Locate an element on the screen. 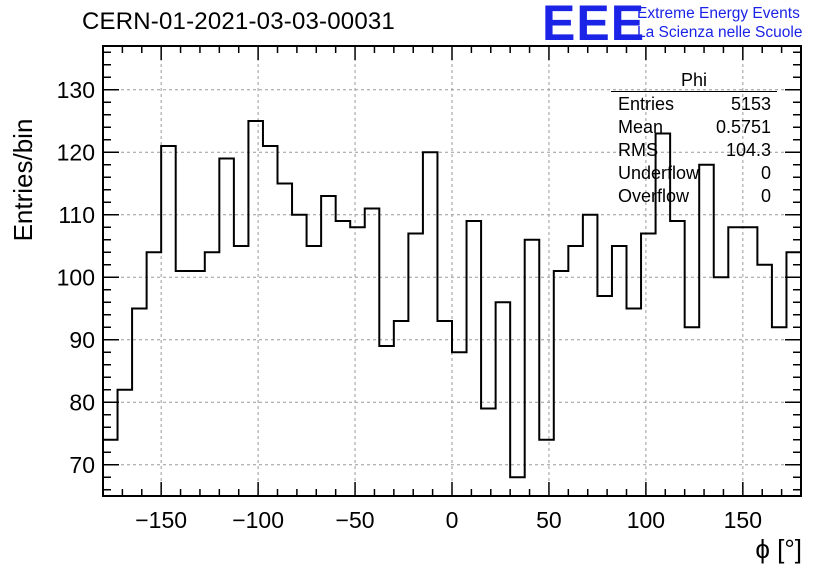 This screenshot has height=572, width=836. x-tick-label: −150 is located at coordinates (161, 520).